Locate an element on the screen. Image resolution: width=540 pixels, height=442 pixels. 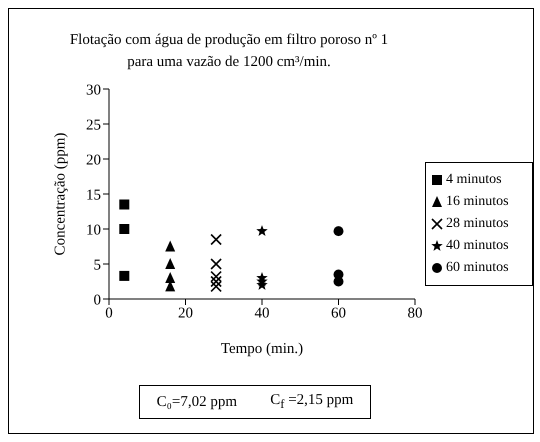
text: C$_{f}$ =2,15 ppm is located at coordinates (312, 402).